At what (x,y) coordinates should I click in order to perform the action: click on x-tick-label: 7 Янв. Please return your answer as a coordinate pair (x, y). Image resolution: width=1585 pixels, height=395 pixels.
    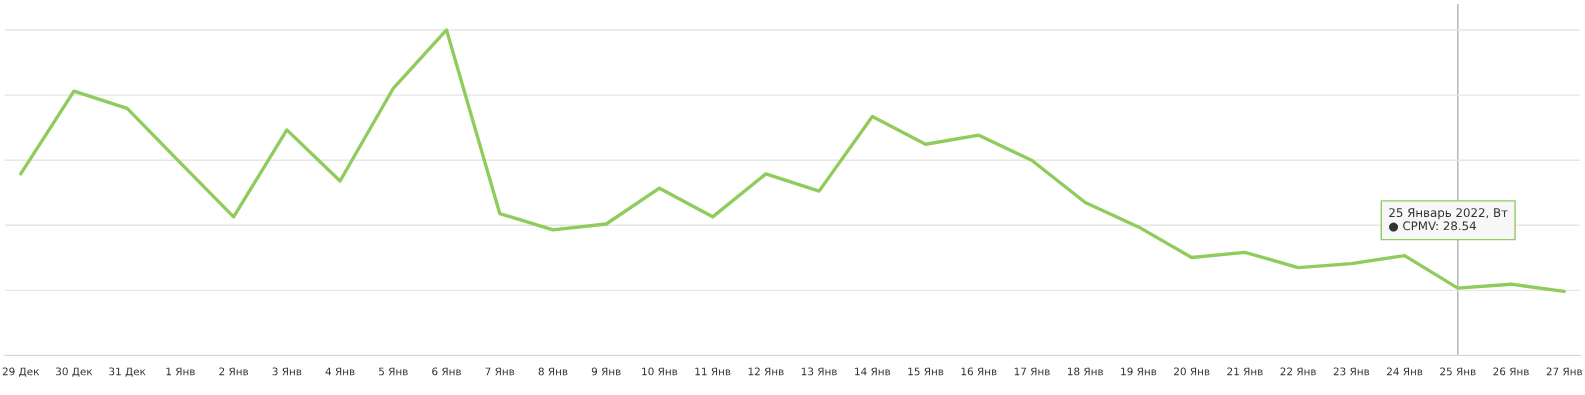
    Looking at the image, I should click on (500, 371).